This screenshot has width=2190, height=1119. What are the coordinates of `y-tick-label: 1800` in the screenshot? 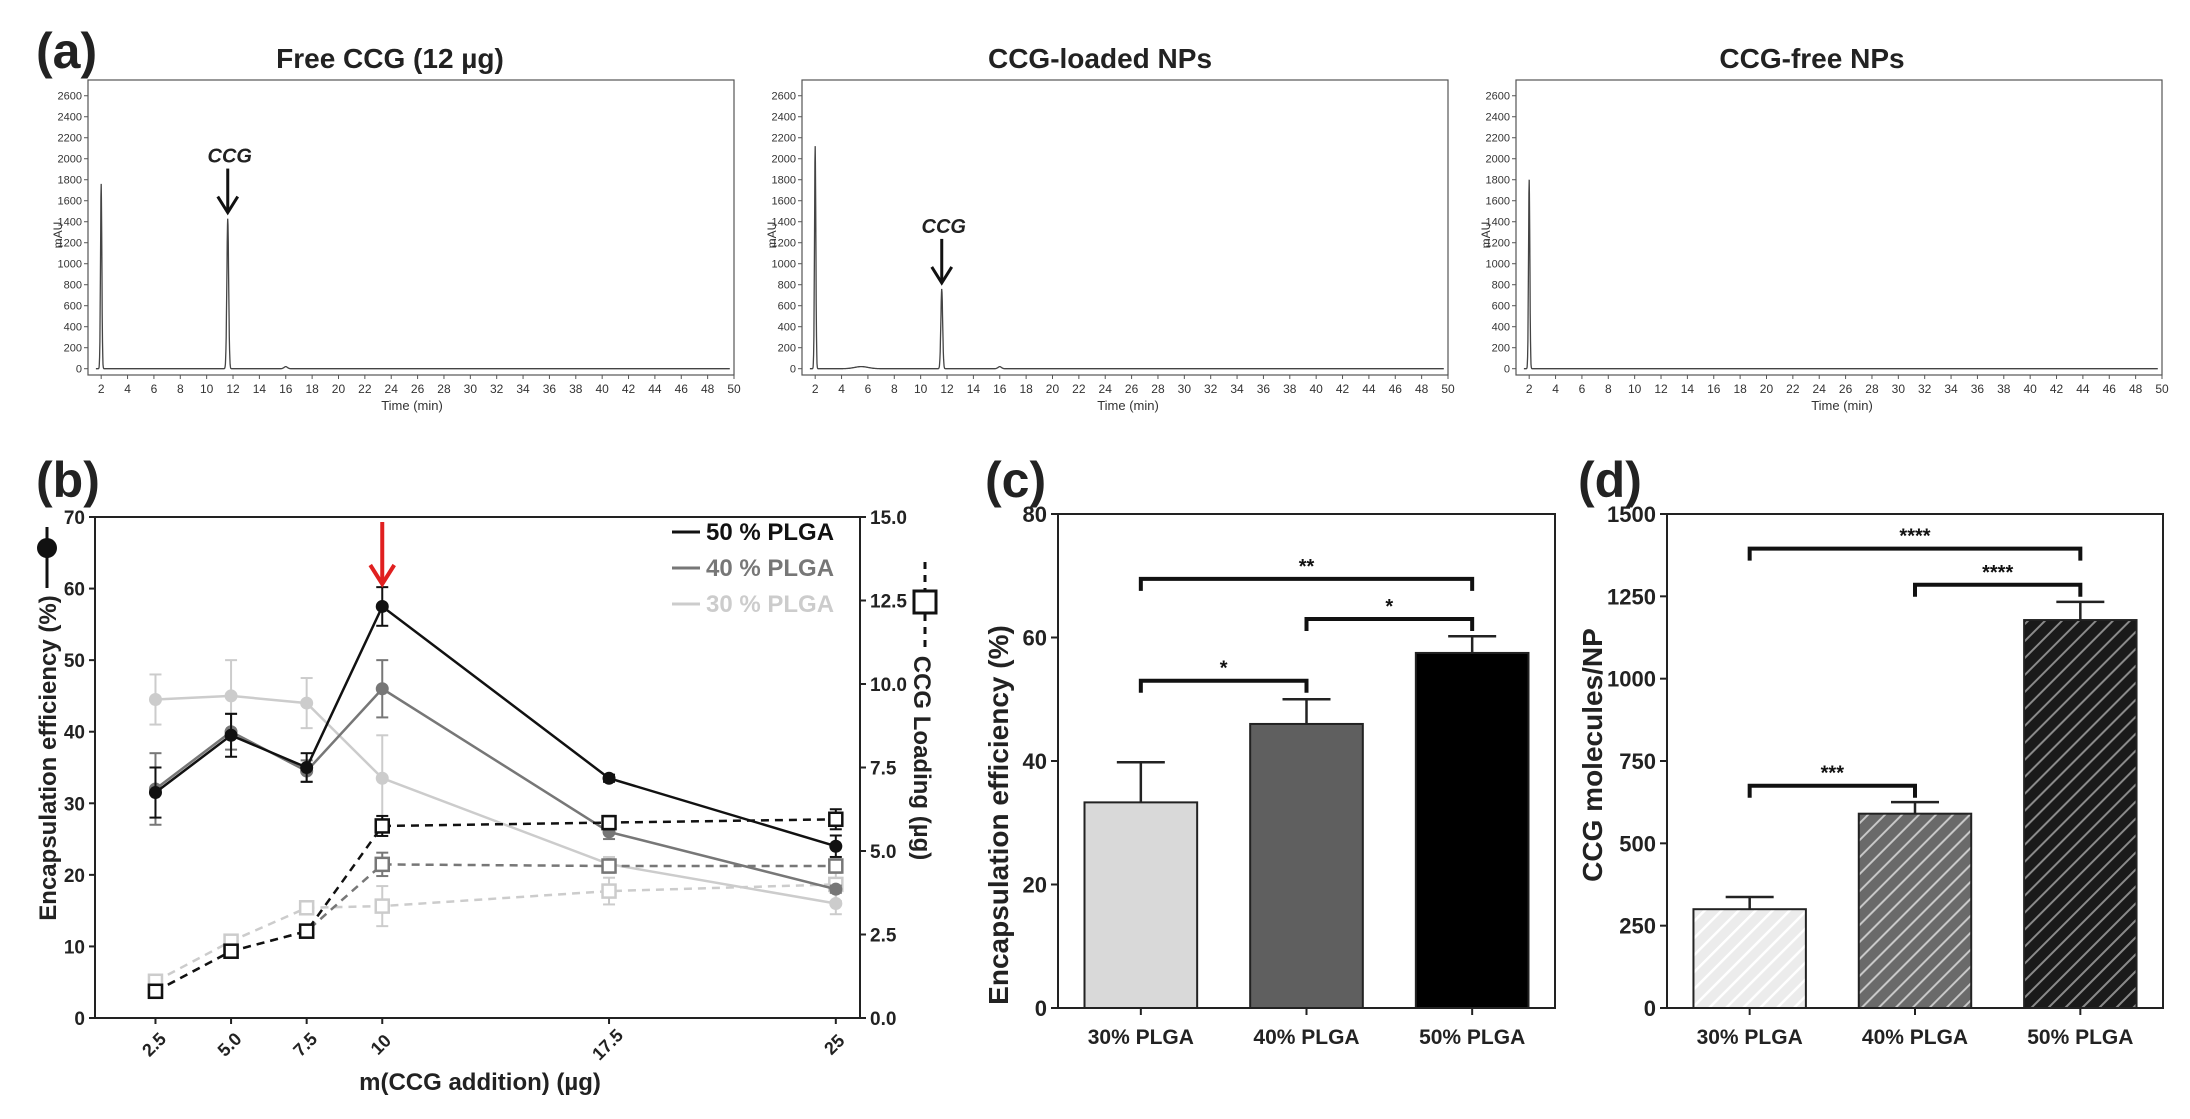 It's located at (784, 181).